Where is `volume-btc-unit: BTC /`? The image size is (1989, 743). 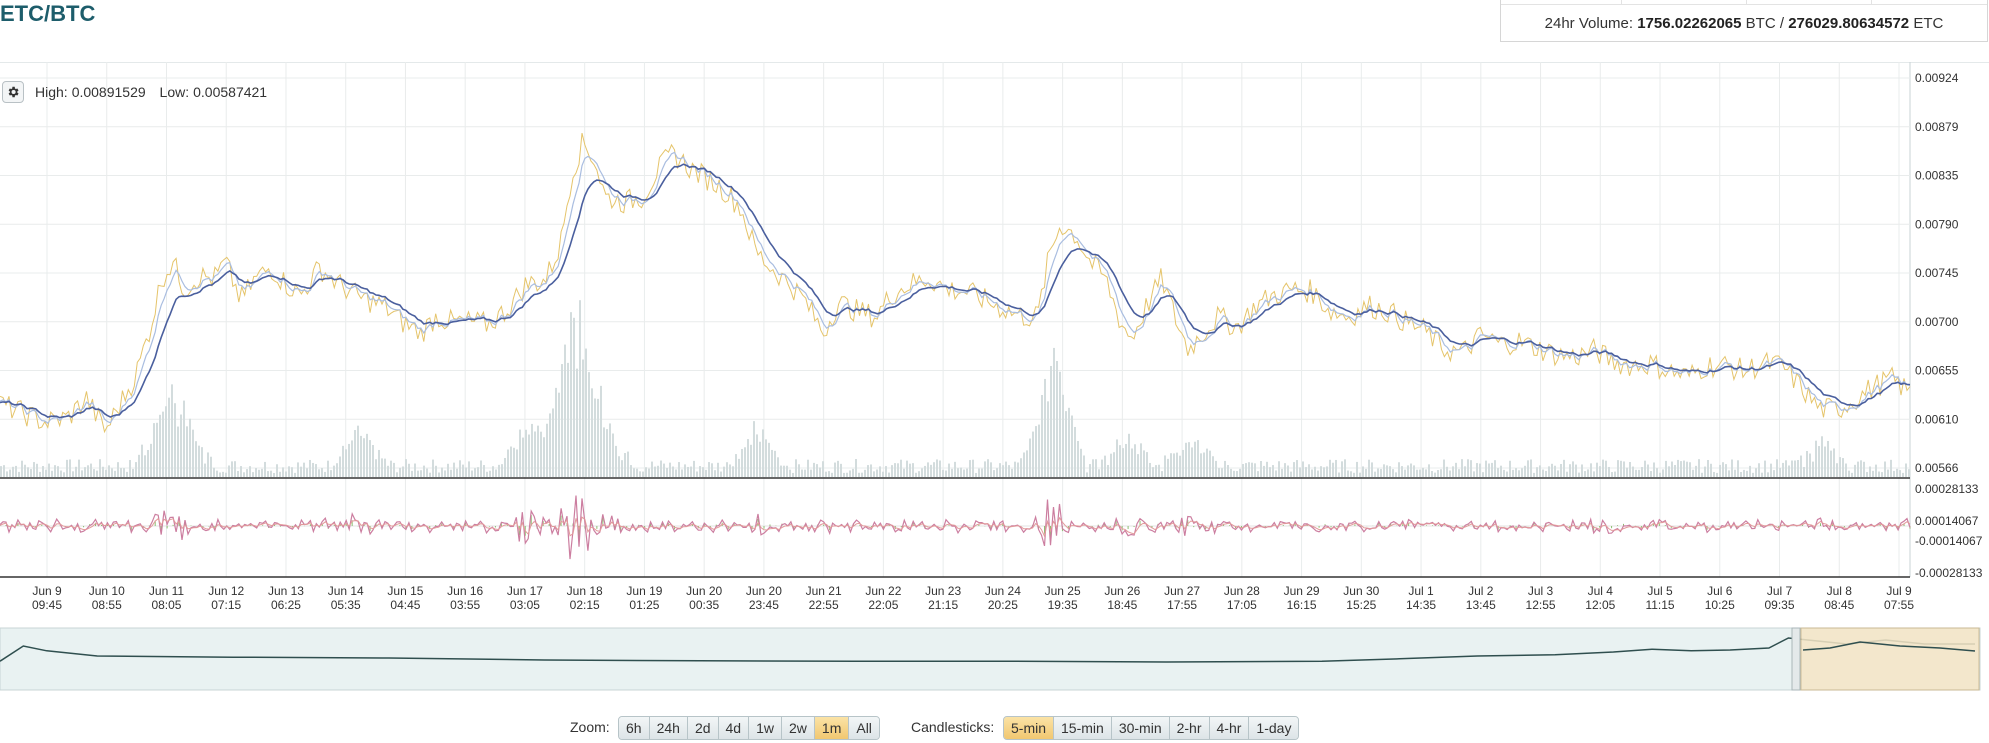 volume-btc-unit: BTC / is located at coordinates (1765, 23).